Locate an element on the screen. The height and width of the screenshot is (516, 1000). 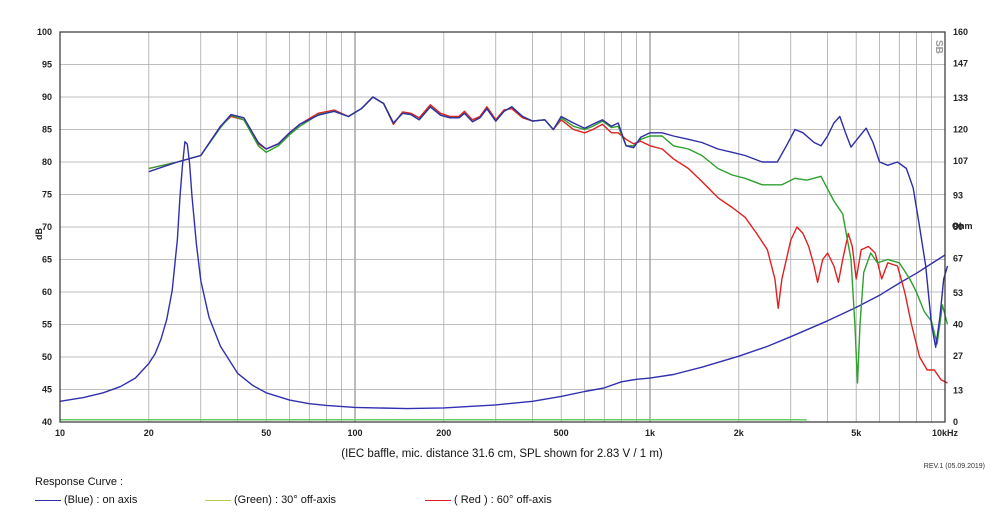
y-tick-label-left: 60 is located at coordinates (47, 292).